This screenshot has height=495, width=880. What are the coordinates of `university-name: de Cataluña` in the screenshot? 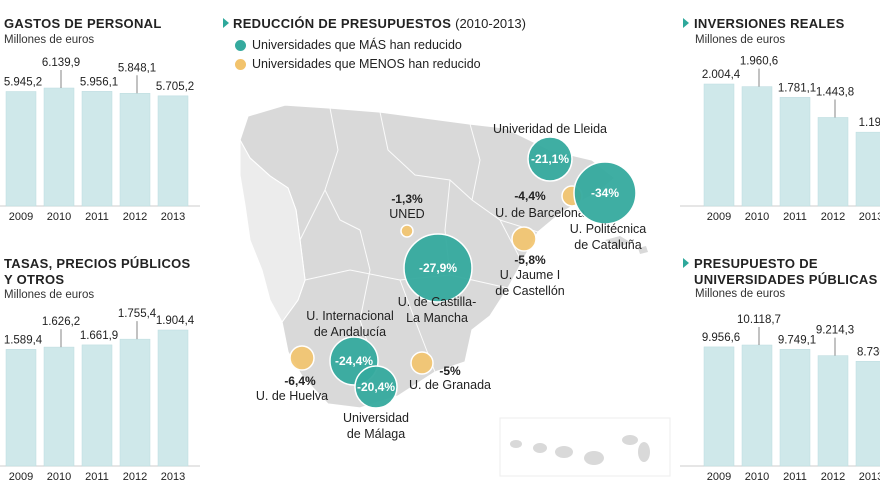 It's located at (607, 245).